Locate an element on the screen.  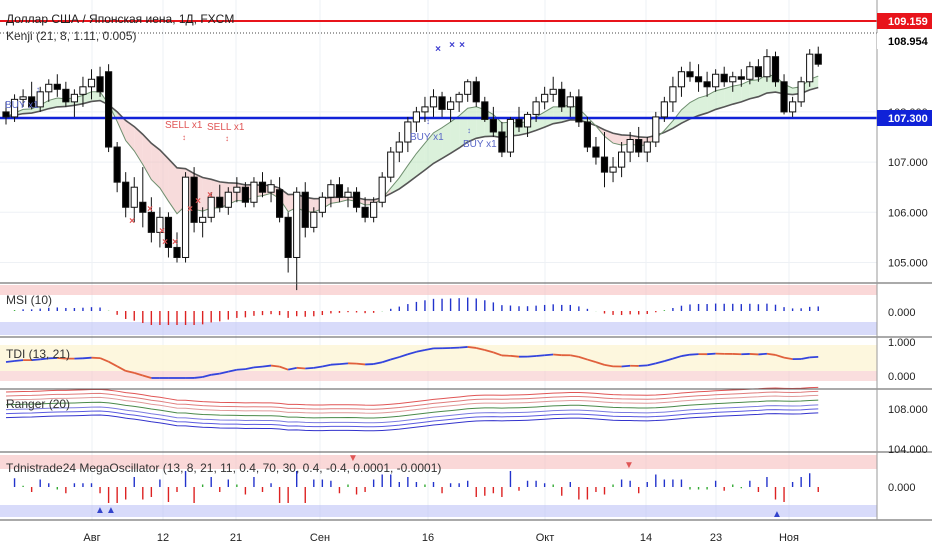
time-tick-label: Сен is located at coordinates (320, 538).